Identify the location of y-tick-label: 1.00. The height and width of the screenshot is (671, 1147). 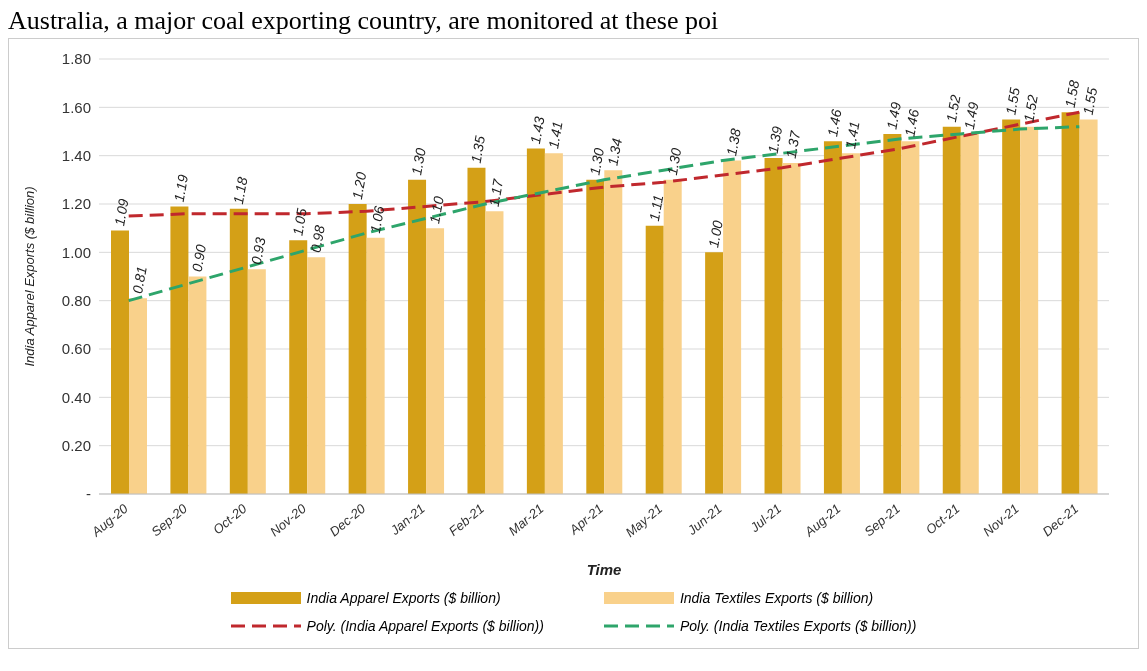
(76, 252).